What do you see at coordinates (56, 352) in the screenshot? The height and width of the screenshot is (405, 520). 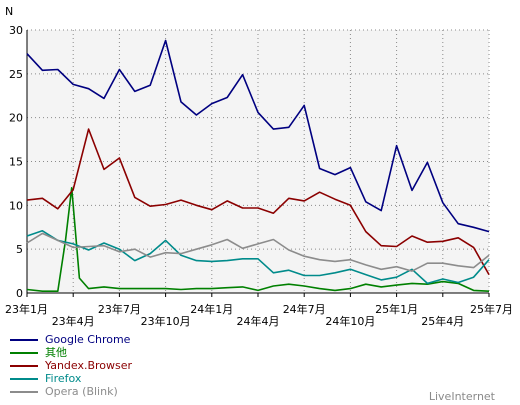 I see `legend-label: 其他` at bounding box center [56, 352].